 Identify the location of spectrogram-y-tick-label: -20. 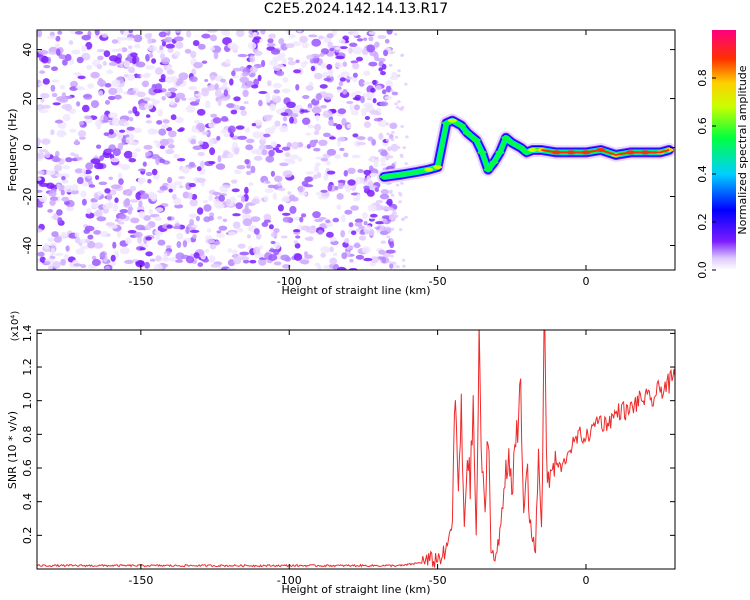
(27, 197).